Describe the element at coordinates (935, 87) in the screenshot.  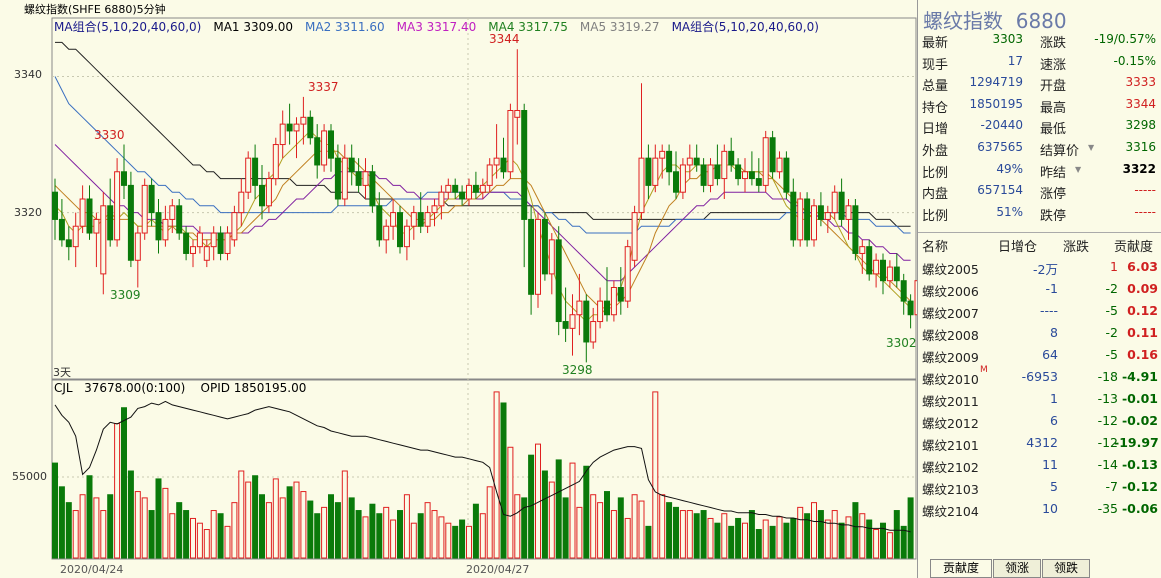
I see `quote-label: 总量` at that location.